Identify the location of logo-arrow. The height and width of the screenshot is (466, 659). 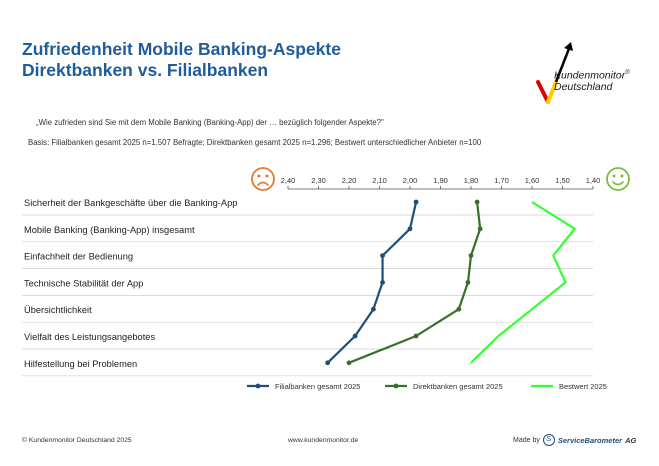
(563, 64).